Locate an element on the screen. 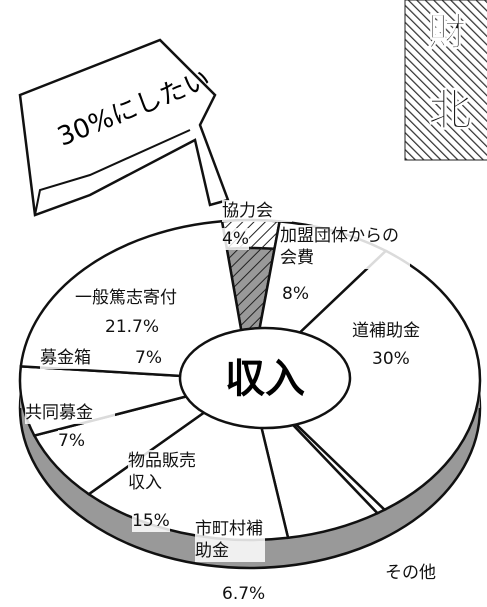 The width and height of the screenshot is (487, 607). slice-label: 一般篤志寄付 is located at coordinates (150, 298).